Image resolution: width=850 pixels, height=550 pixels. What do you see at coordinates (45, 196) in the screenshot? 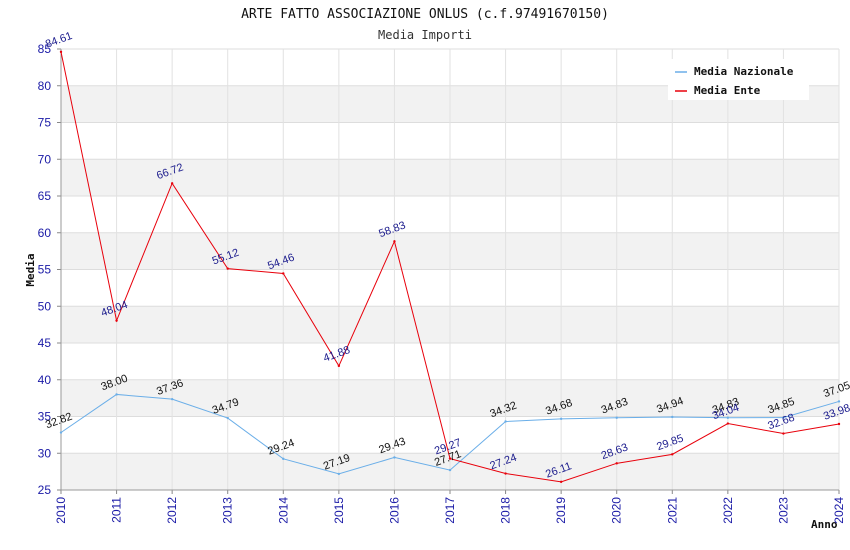
I see `y-tick-label: 65` at bounding box center [45, 196].